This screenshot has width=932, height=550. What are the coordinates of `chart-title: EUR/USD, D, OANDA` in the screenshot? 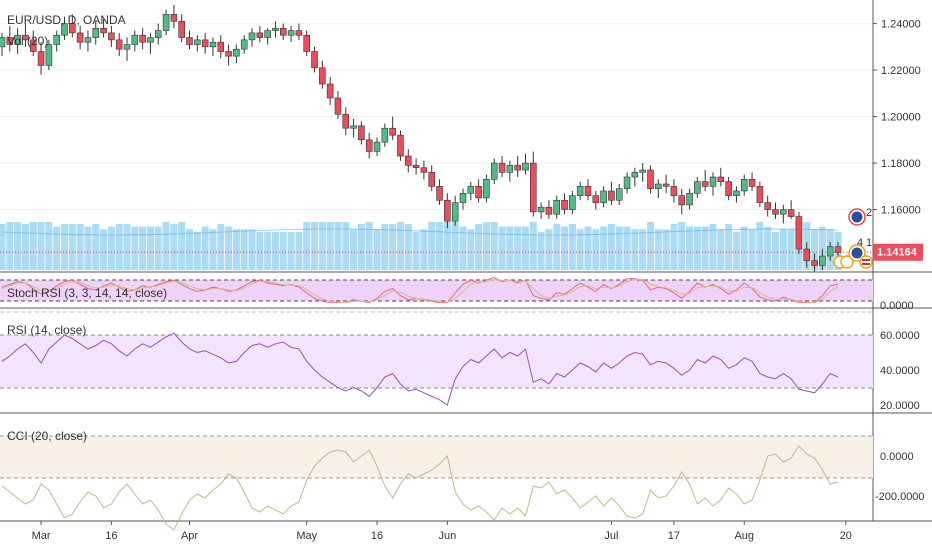 It's located at (66, 20).